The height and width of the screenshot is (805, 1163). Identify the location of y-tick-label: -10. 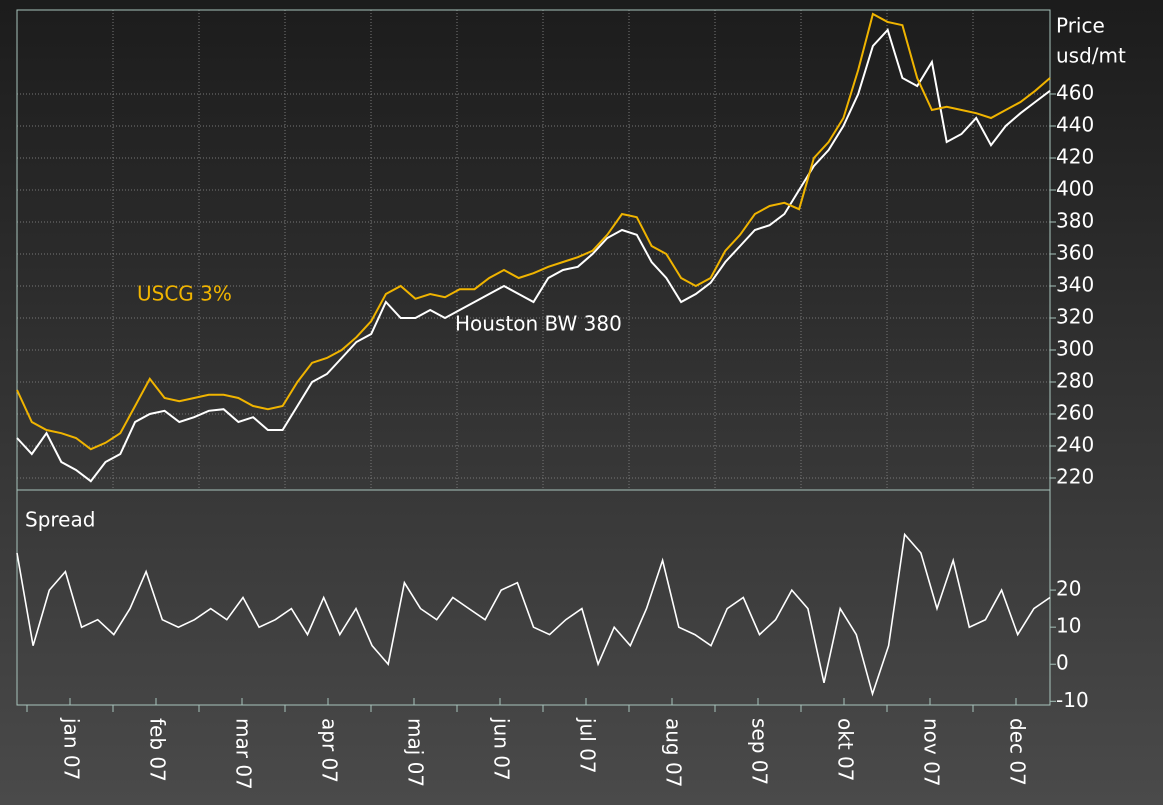
(1072, 700).